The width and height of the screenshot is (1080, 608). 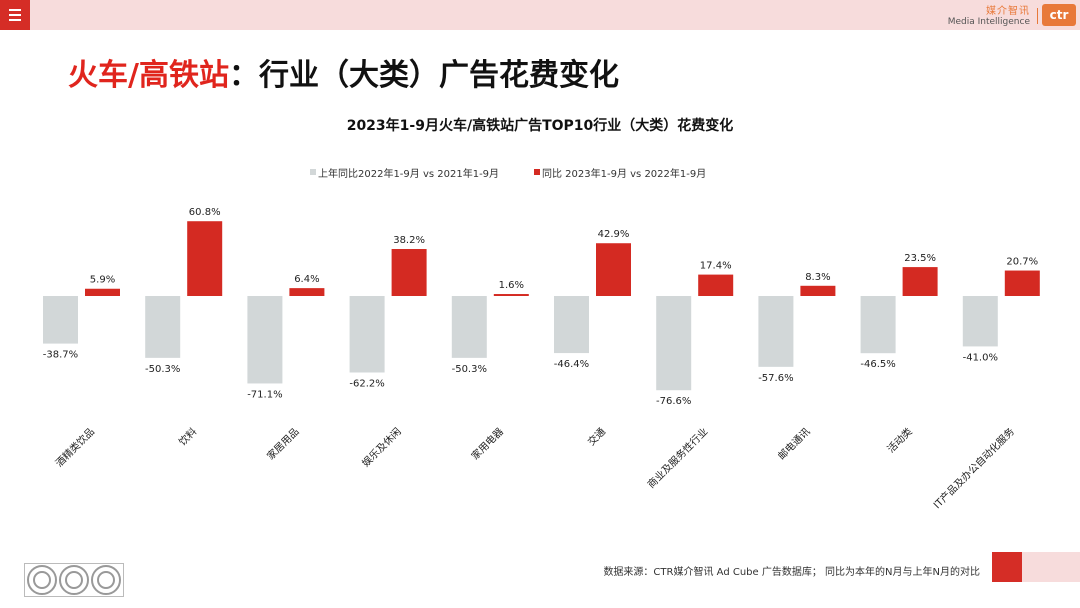 What do you see at coordinates (486, 443) in the screenshot?
I see `category-label-5: 家用电器` at bounding box center [486, 443].